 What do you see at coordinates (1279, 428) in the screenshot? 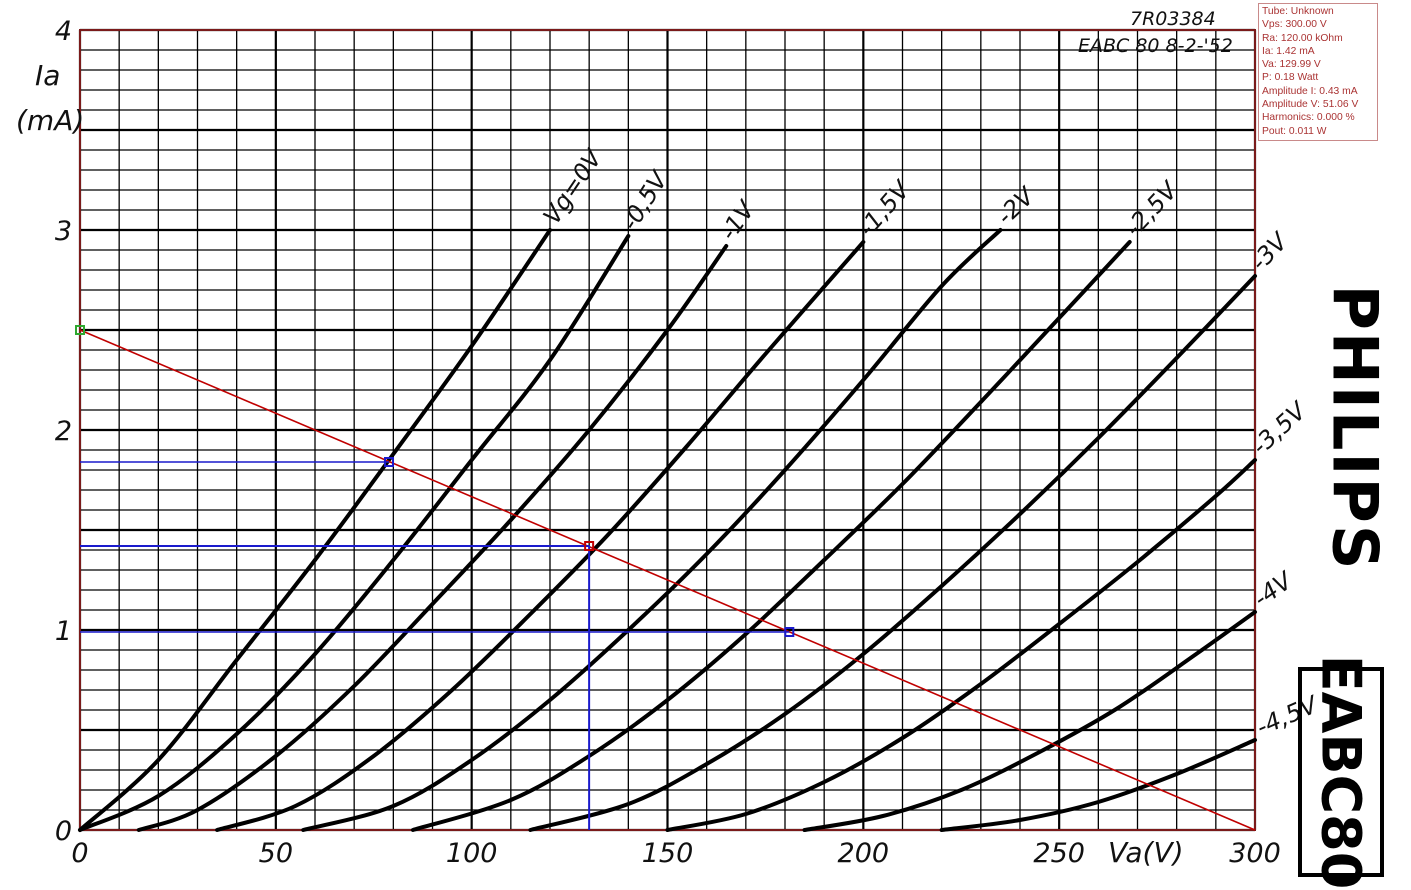
I see `curve-label-8: -3,5V` at bounding box center [1279, 428].